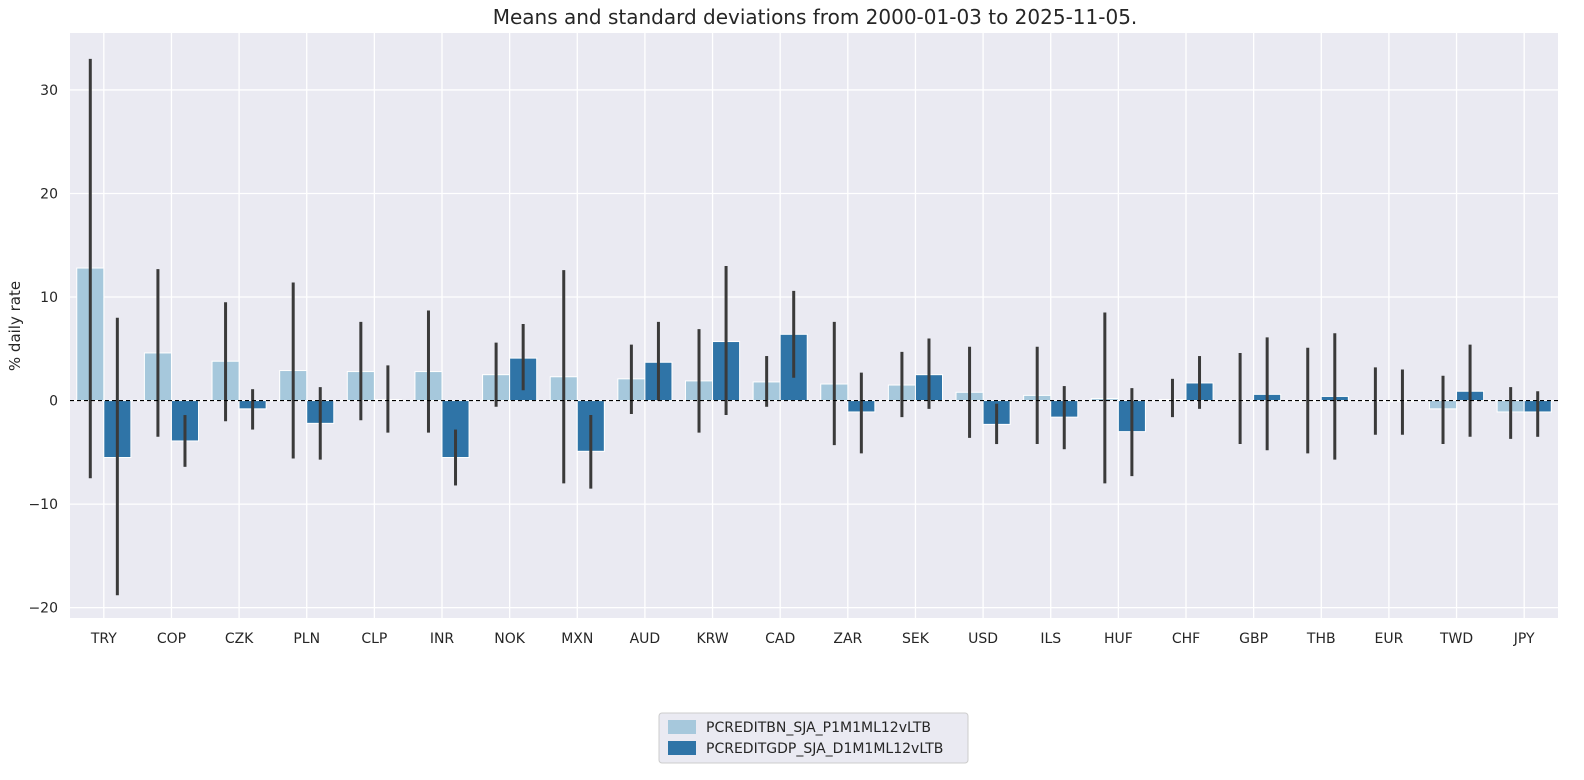  I want to click on y-tick-label: 10, so click(49, 298).